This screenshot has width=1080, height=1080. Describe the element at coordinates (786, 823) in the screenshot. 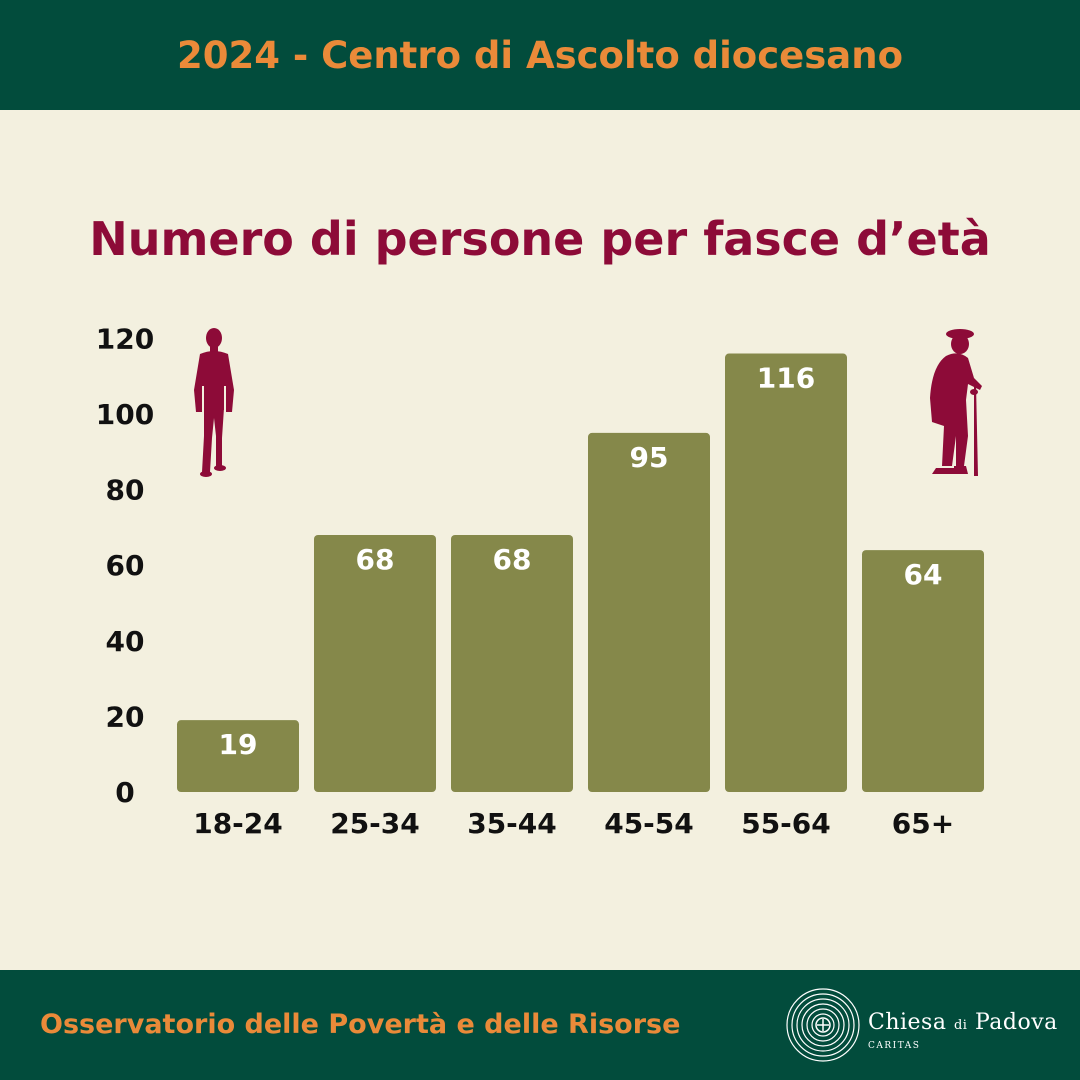

I see `x-tick-label: 55-64` at that location.